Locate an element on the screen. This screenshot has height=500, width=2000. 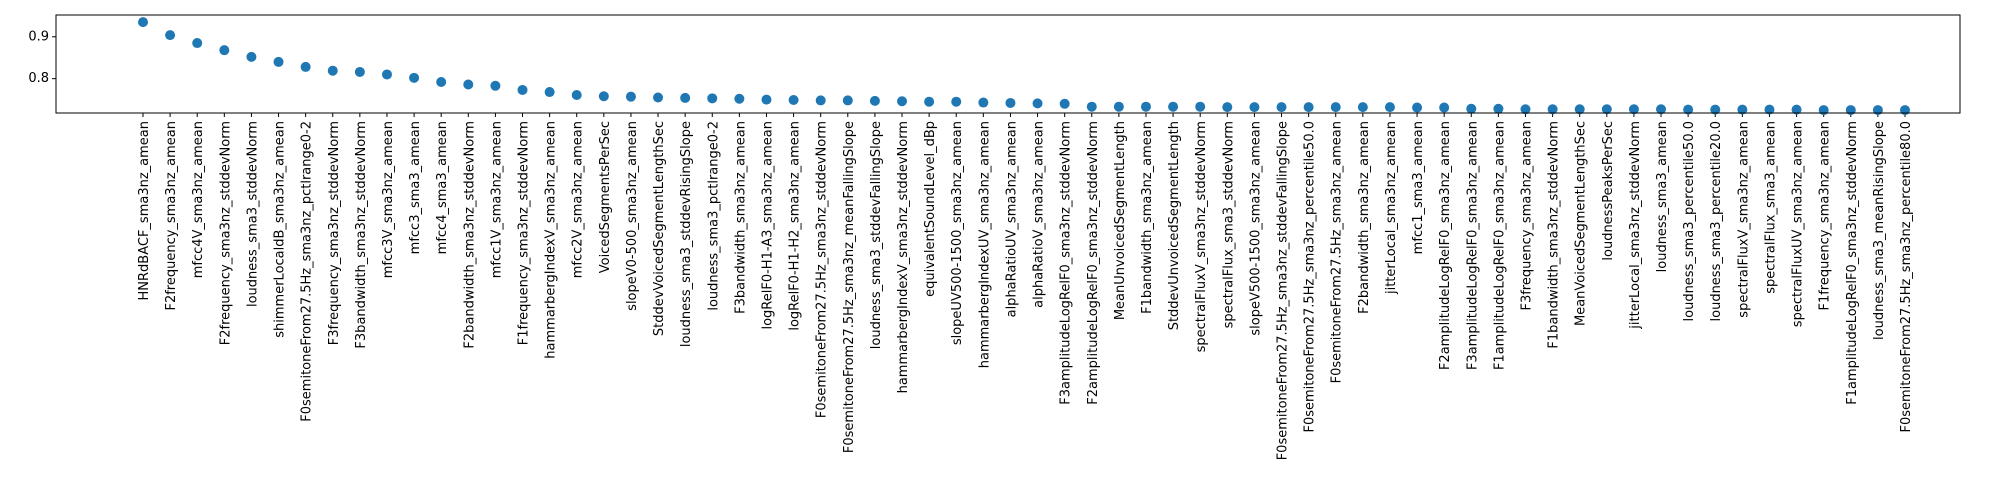
x-tick-label: F0semitoneFrom27.5Hz_sma3nz_amean is located at coordinates (1337, 252).